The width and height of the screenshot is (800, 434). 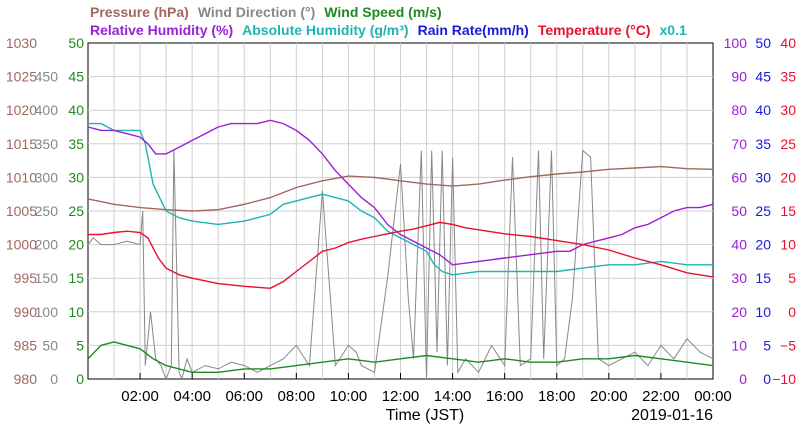 I want to click on x-tick-label: 00:00, so click(x=713, y=396).